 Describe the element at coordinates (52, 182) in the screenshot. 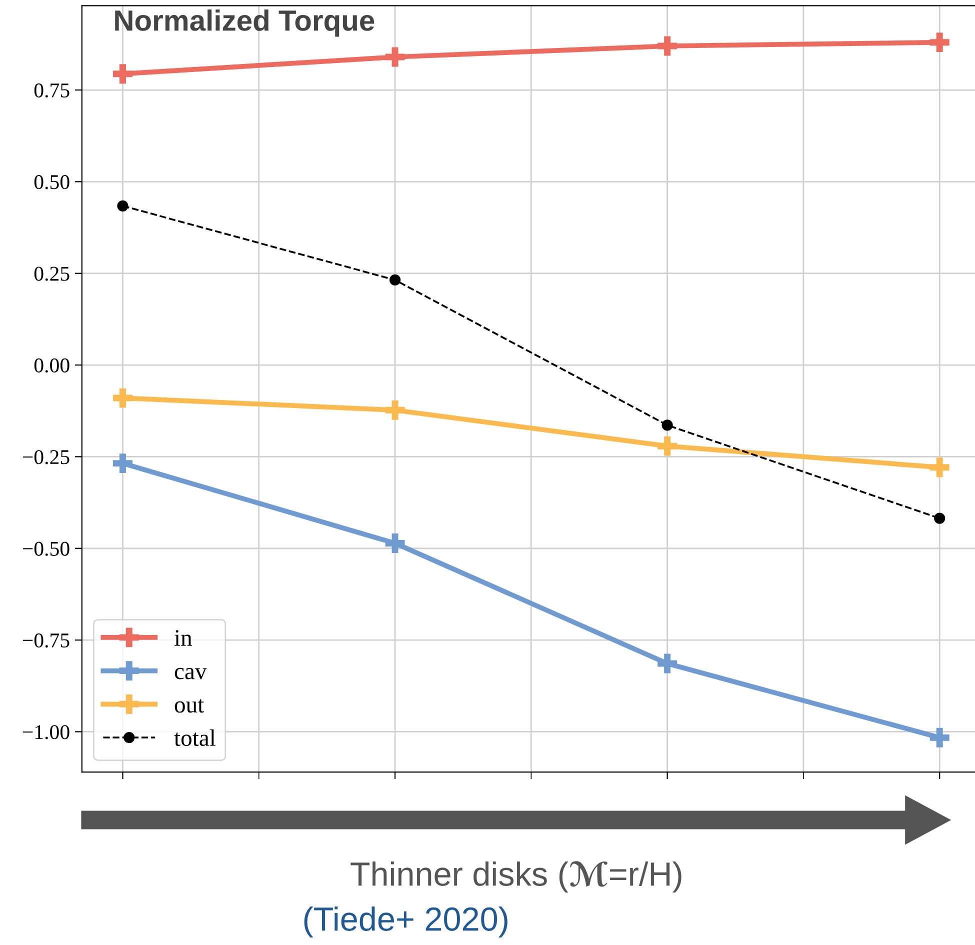

I see `y-tick-label: 0.50` at that location.